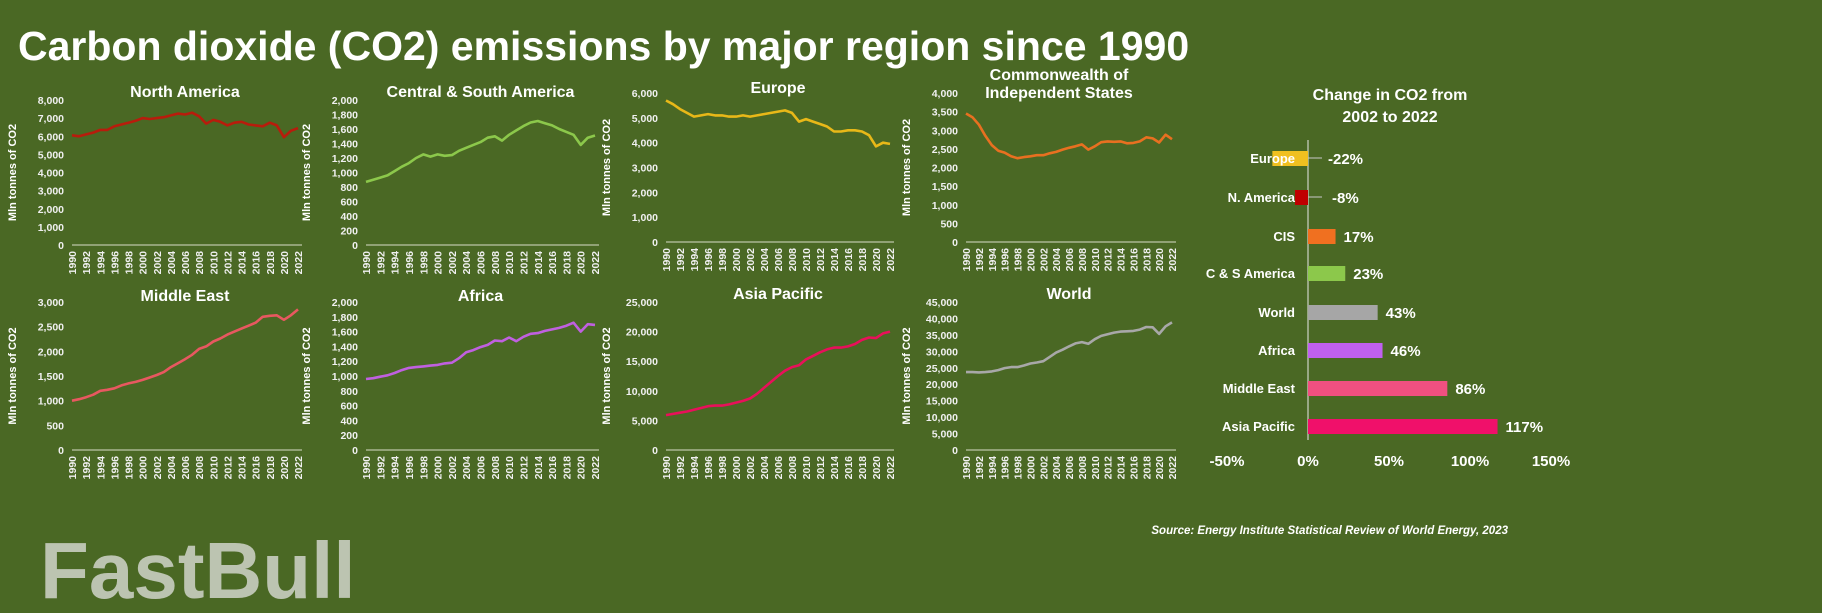 The image size is (1822, 613). What do you see at coordinates (349, 407) in the screenshot?
I see `y-tick-label: 600` at bounding box center [349, 407].